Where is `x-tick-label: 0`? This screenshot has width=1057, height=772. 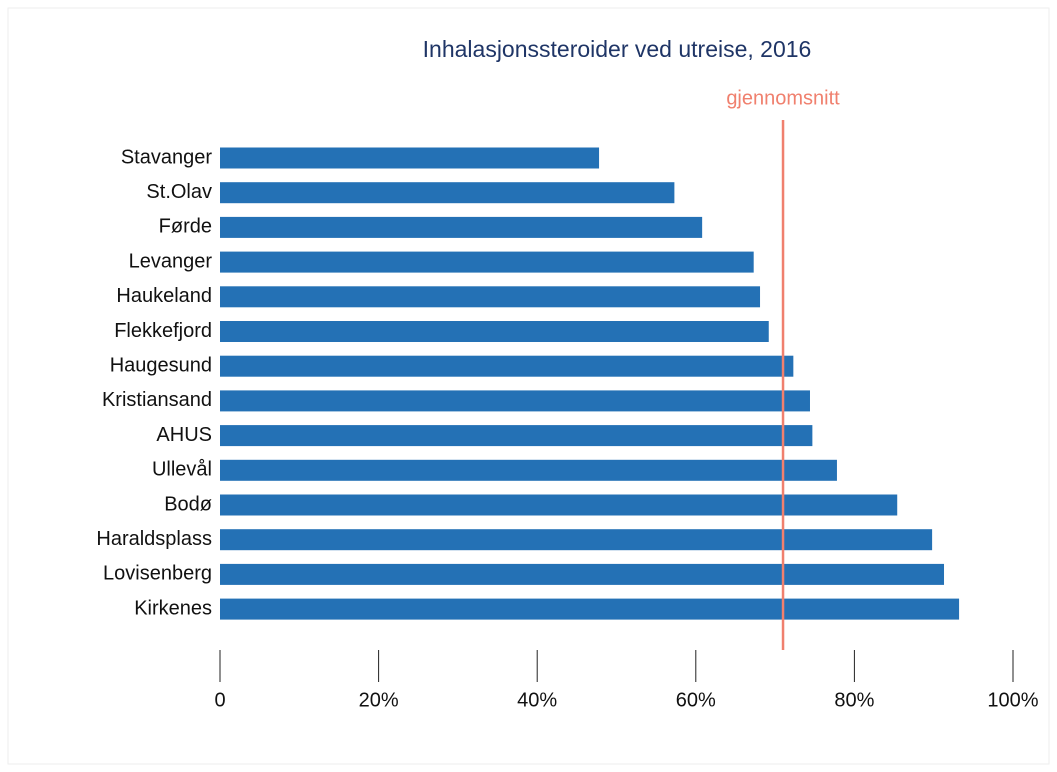 x-tick-label: 0 is located at coordinates (219, 700).